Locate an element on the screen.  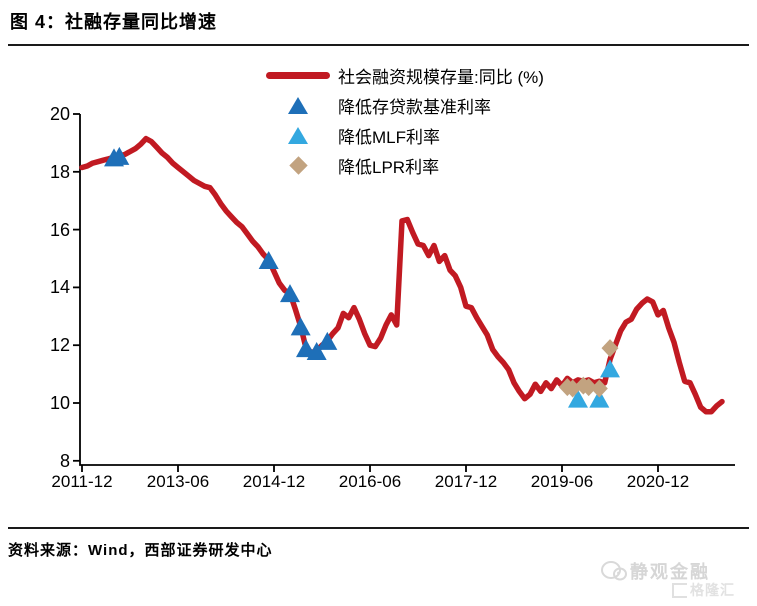
x-axis-tick-label: 2013-06 is located at coordinates (178, 481).